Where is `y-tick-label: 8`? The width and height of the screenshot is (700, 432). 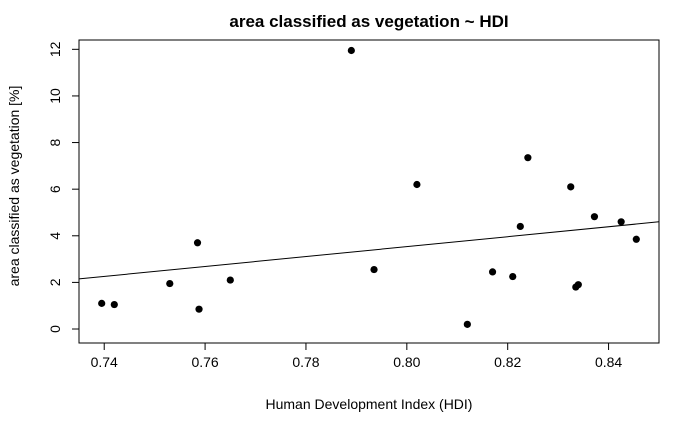
y-tick-label: 8 is located at coordinates (55, 142).